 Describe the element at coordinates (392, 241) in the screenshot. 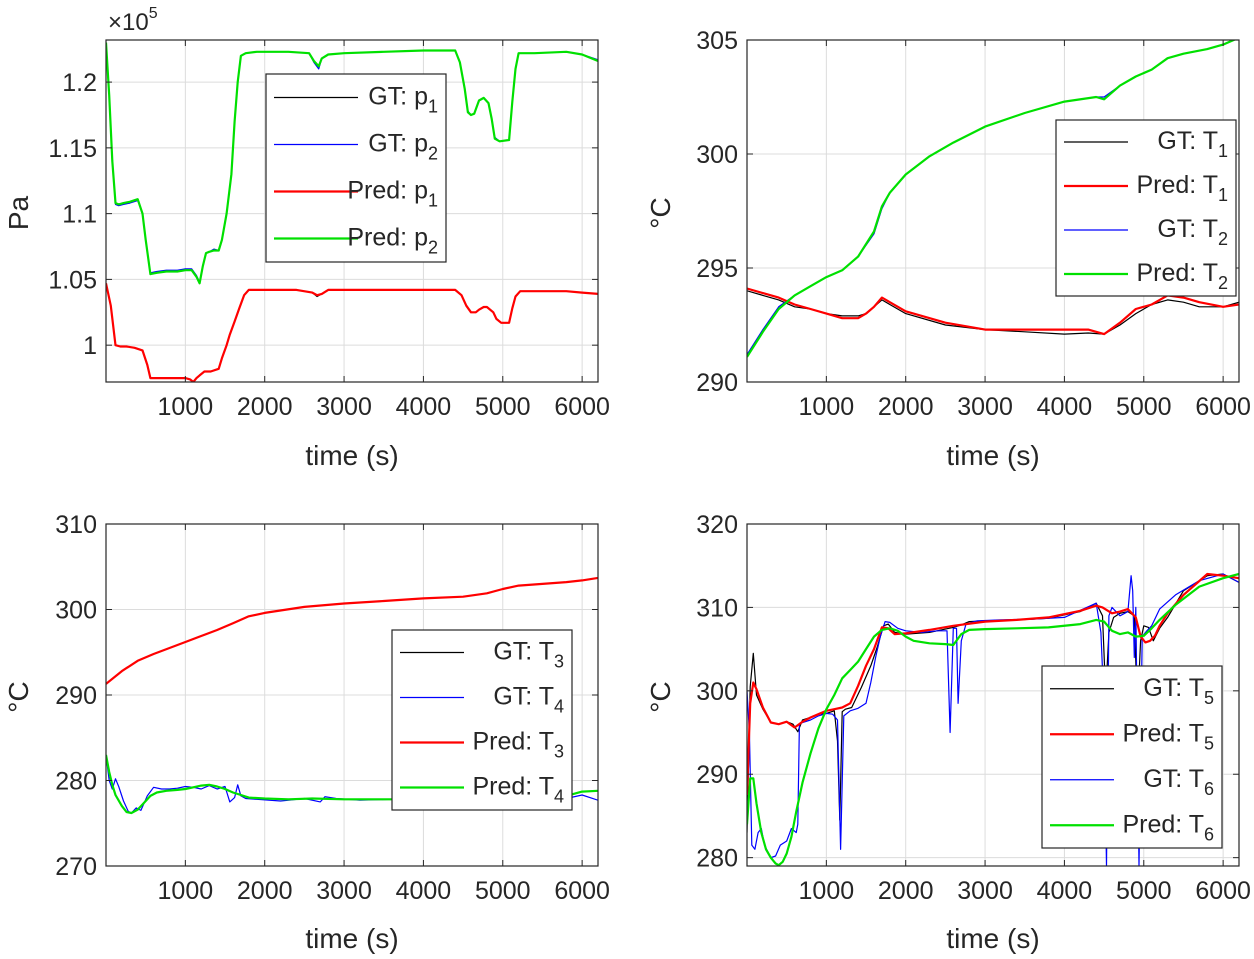

I see `legend-label: Pred: p2` at that location.